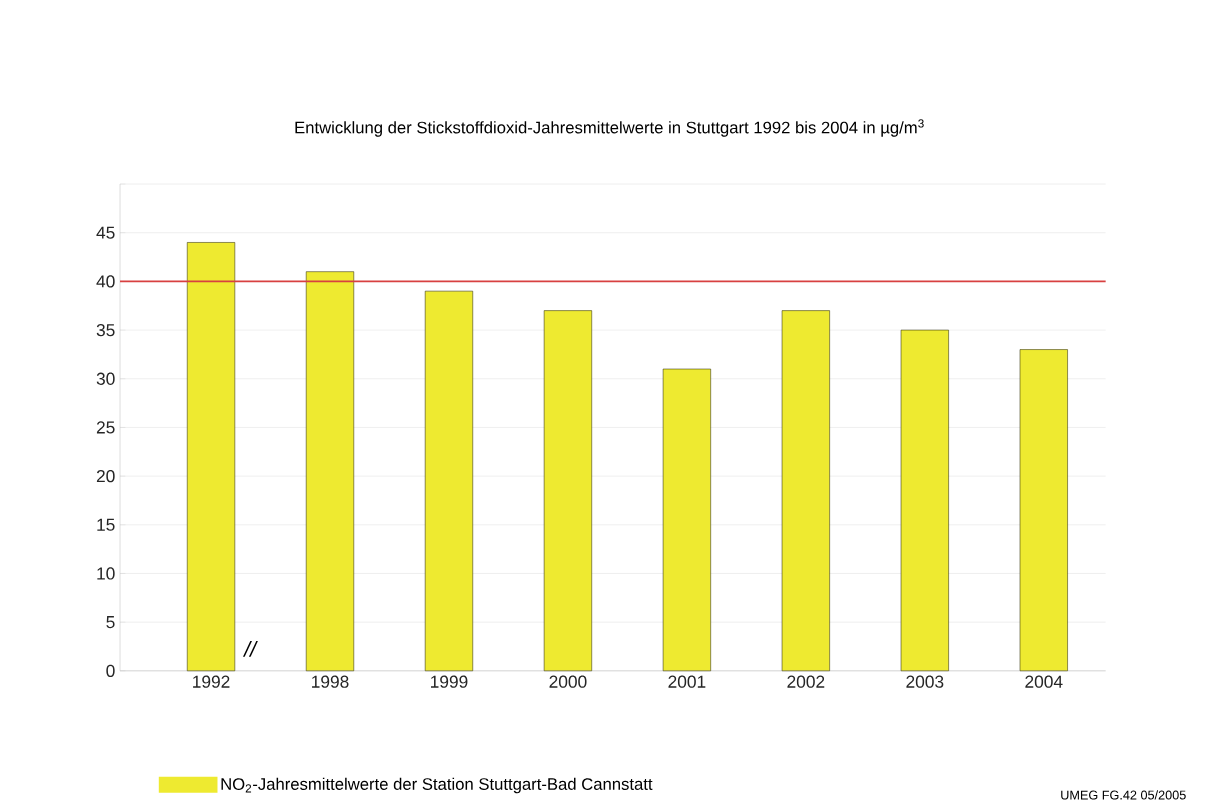 The height and width of the screenshot is (810, 1227). What do you see at coordinates (609, 128) in the screenshot?
I see `chart-title: Entwicklung der Stickstoffdioxid-Jahresmittelwerte in Stuttgart 1992 bis 2004 in µg/m$^{3}$` at bounding box center [609, 128].